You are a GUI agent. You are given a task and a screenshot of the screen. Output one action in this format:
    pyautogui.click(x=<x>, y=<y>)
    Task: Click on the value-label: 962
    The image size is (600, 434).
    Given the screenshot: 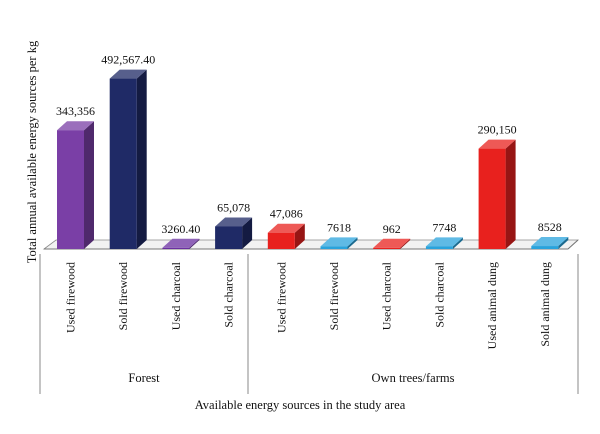 What is the action you would take?
    pyautogui.click(x=392, y=229)
    